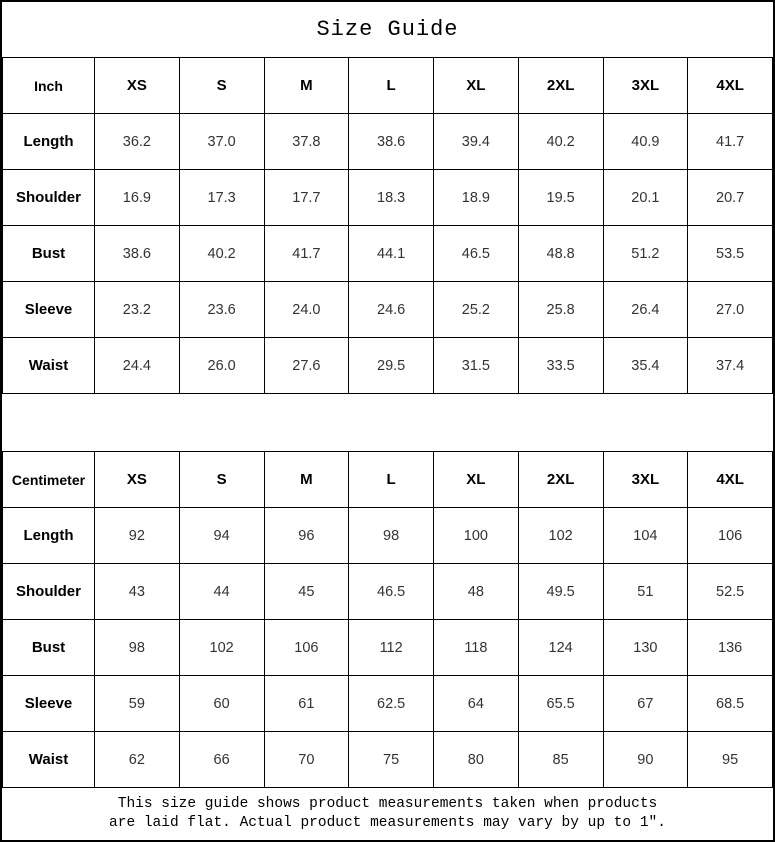 Image resolution: width=775 pixels, height=842 pixels. Describe the element at coordinates (560, 591) in the screenshot. I see `measurement-value-cell: 49.5` at that location.